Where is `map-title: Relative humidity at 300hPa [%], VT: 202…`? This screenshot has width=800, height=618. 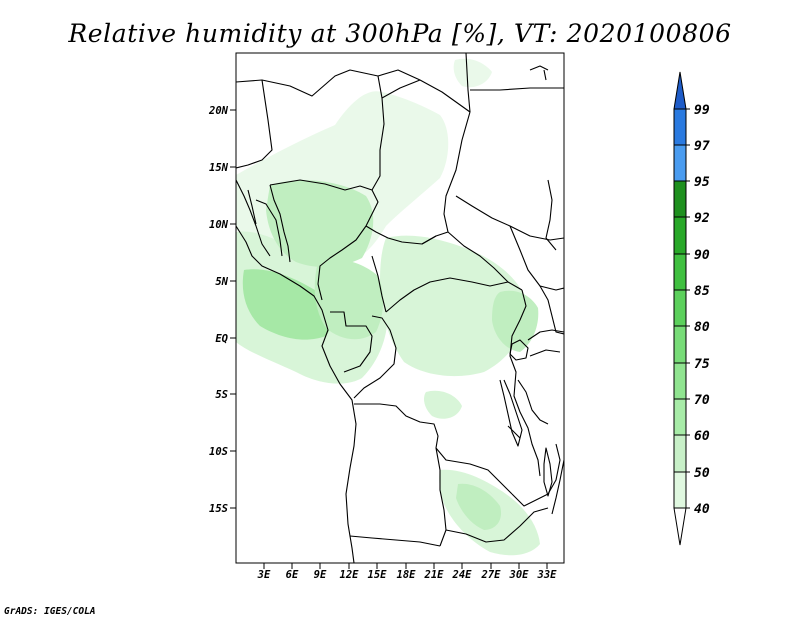 map-title: Relative humidity at 300hPa [%], VT: 202… is located at coordinates (399, 33).